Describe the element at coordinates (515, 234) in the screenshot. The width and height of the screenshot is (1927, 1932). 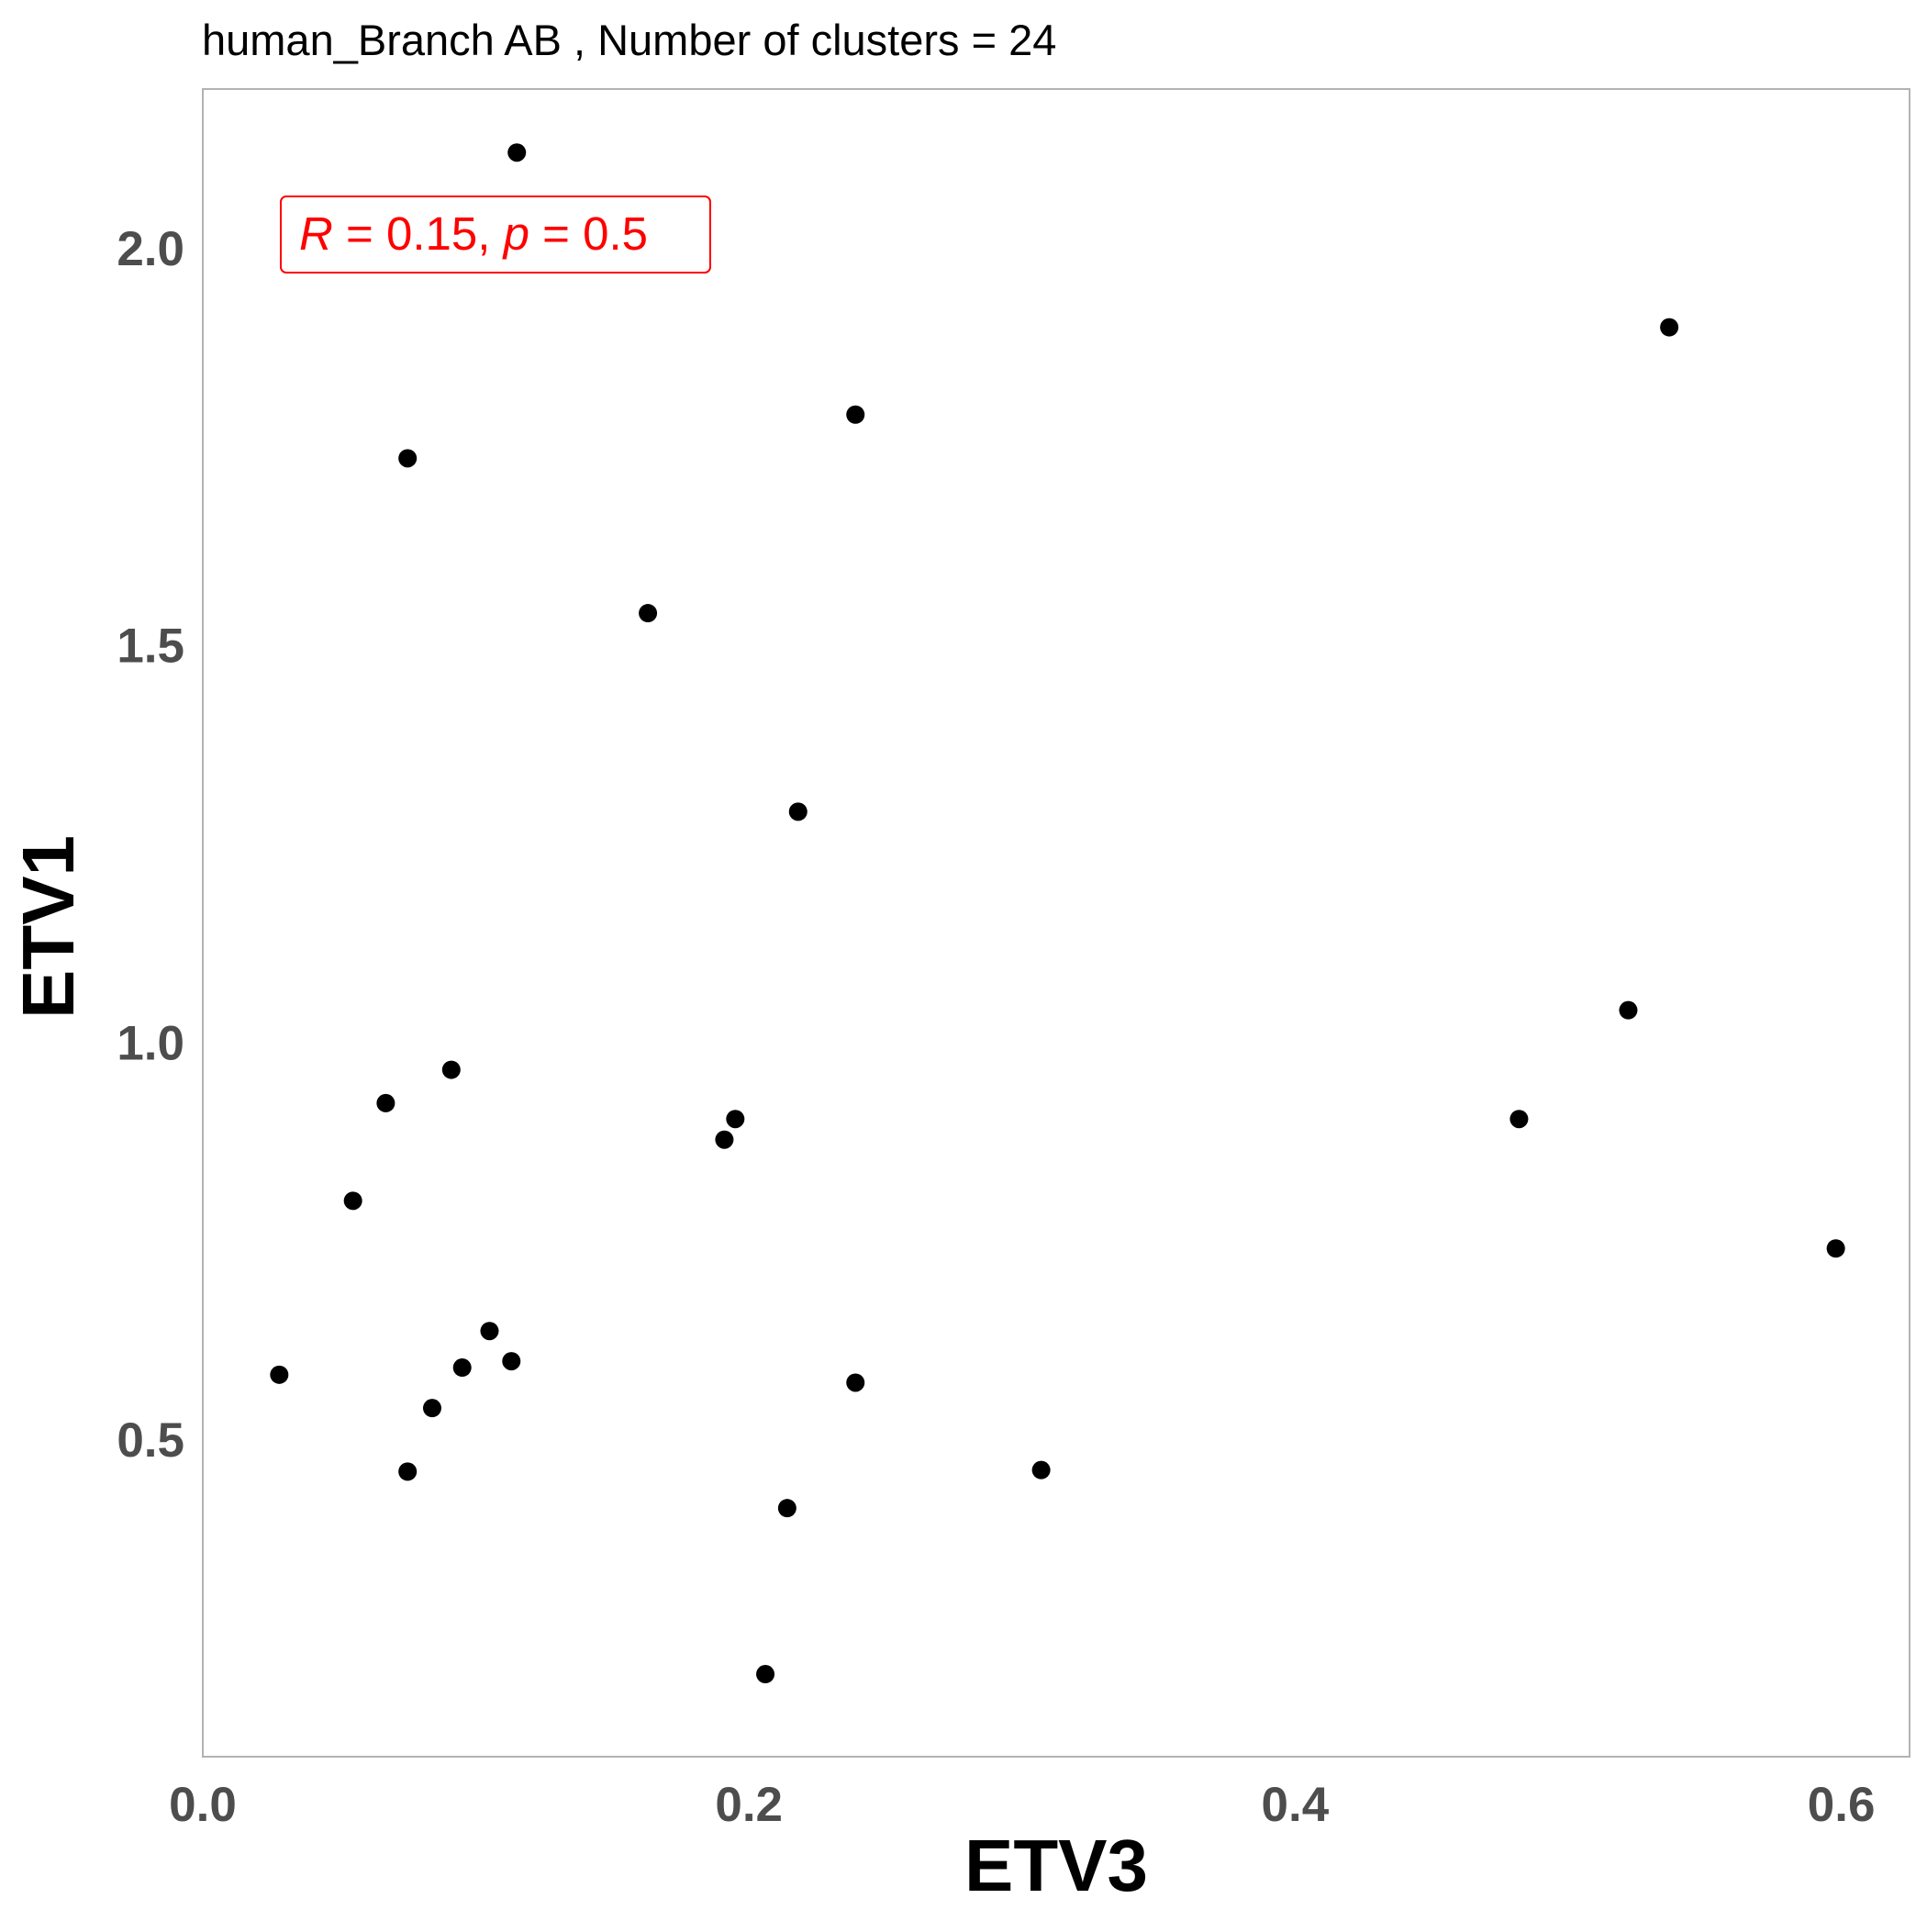
I see `annotation-p-symbol: p` at that location.